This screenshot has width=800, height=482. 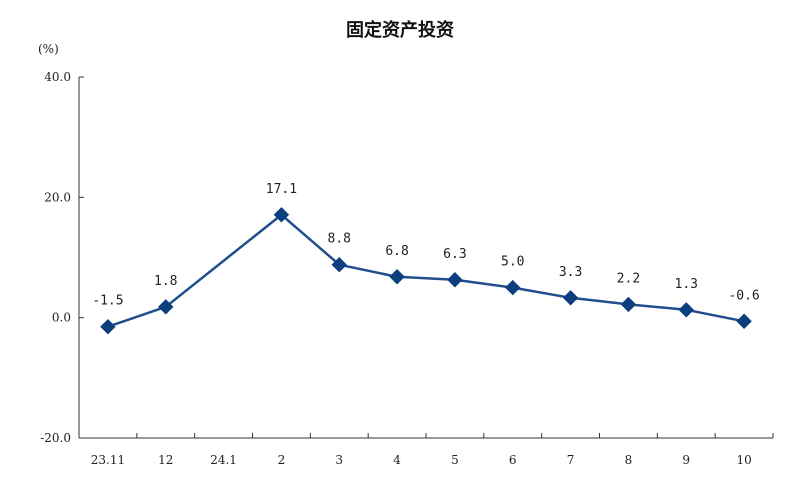 What do you see at coordinates (570, 272) in the screenshot?
I see `data-label: 3.3` at bounding box center [570, 272].